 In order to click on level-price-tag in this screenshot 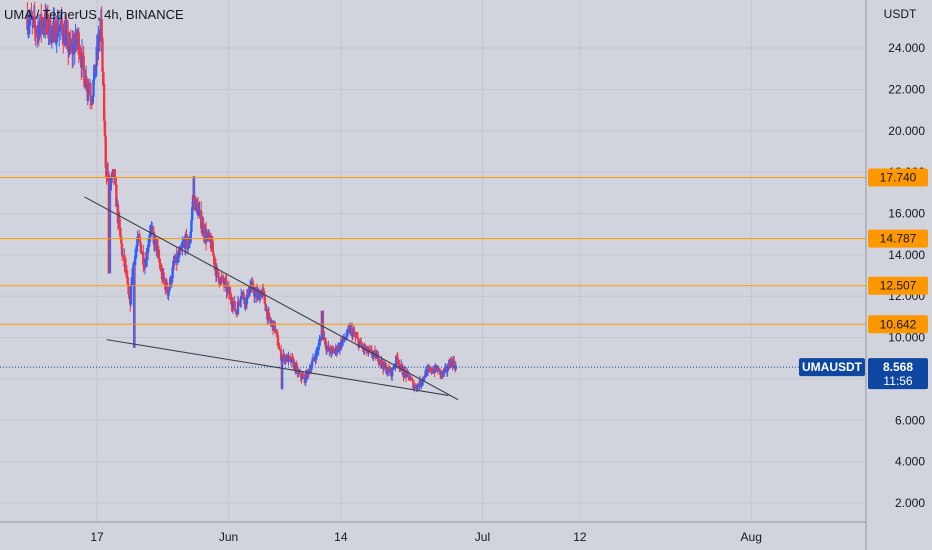, I will do `click(898, 285)`.